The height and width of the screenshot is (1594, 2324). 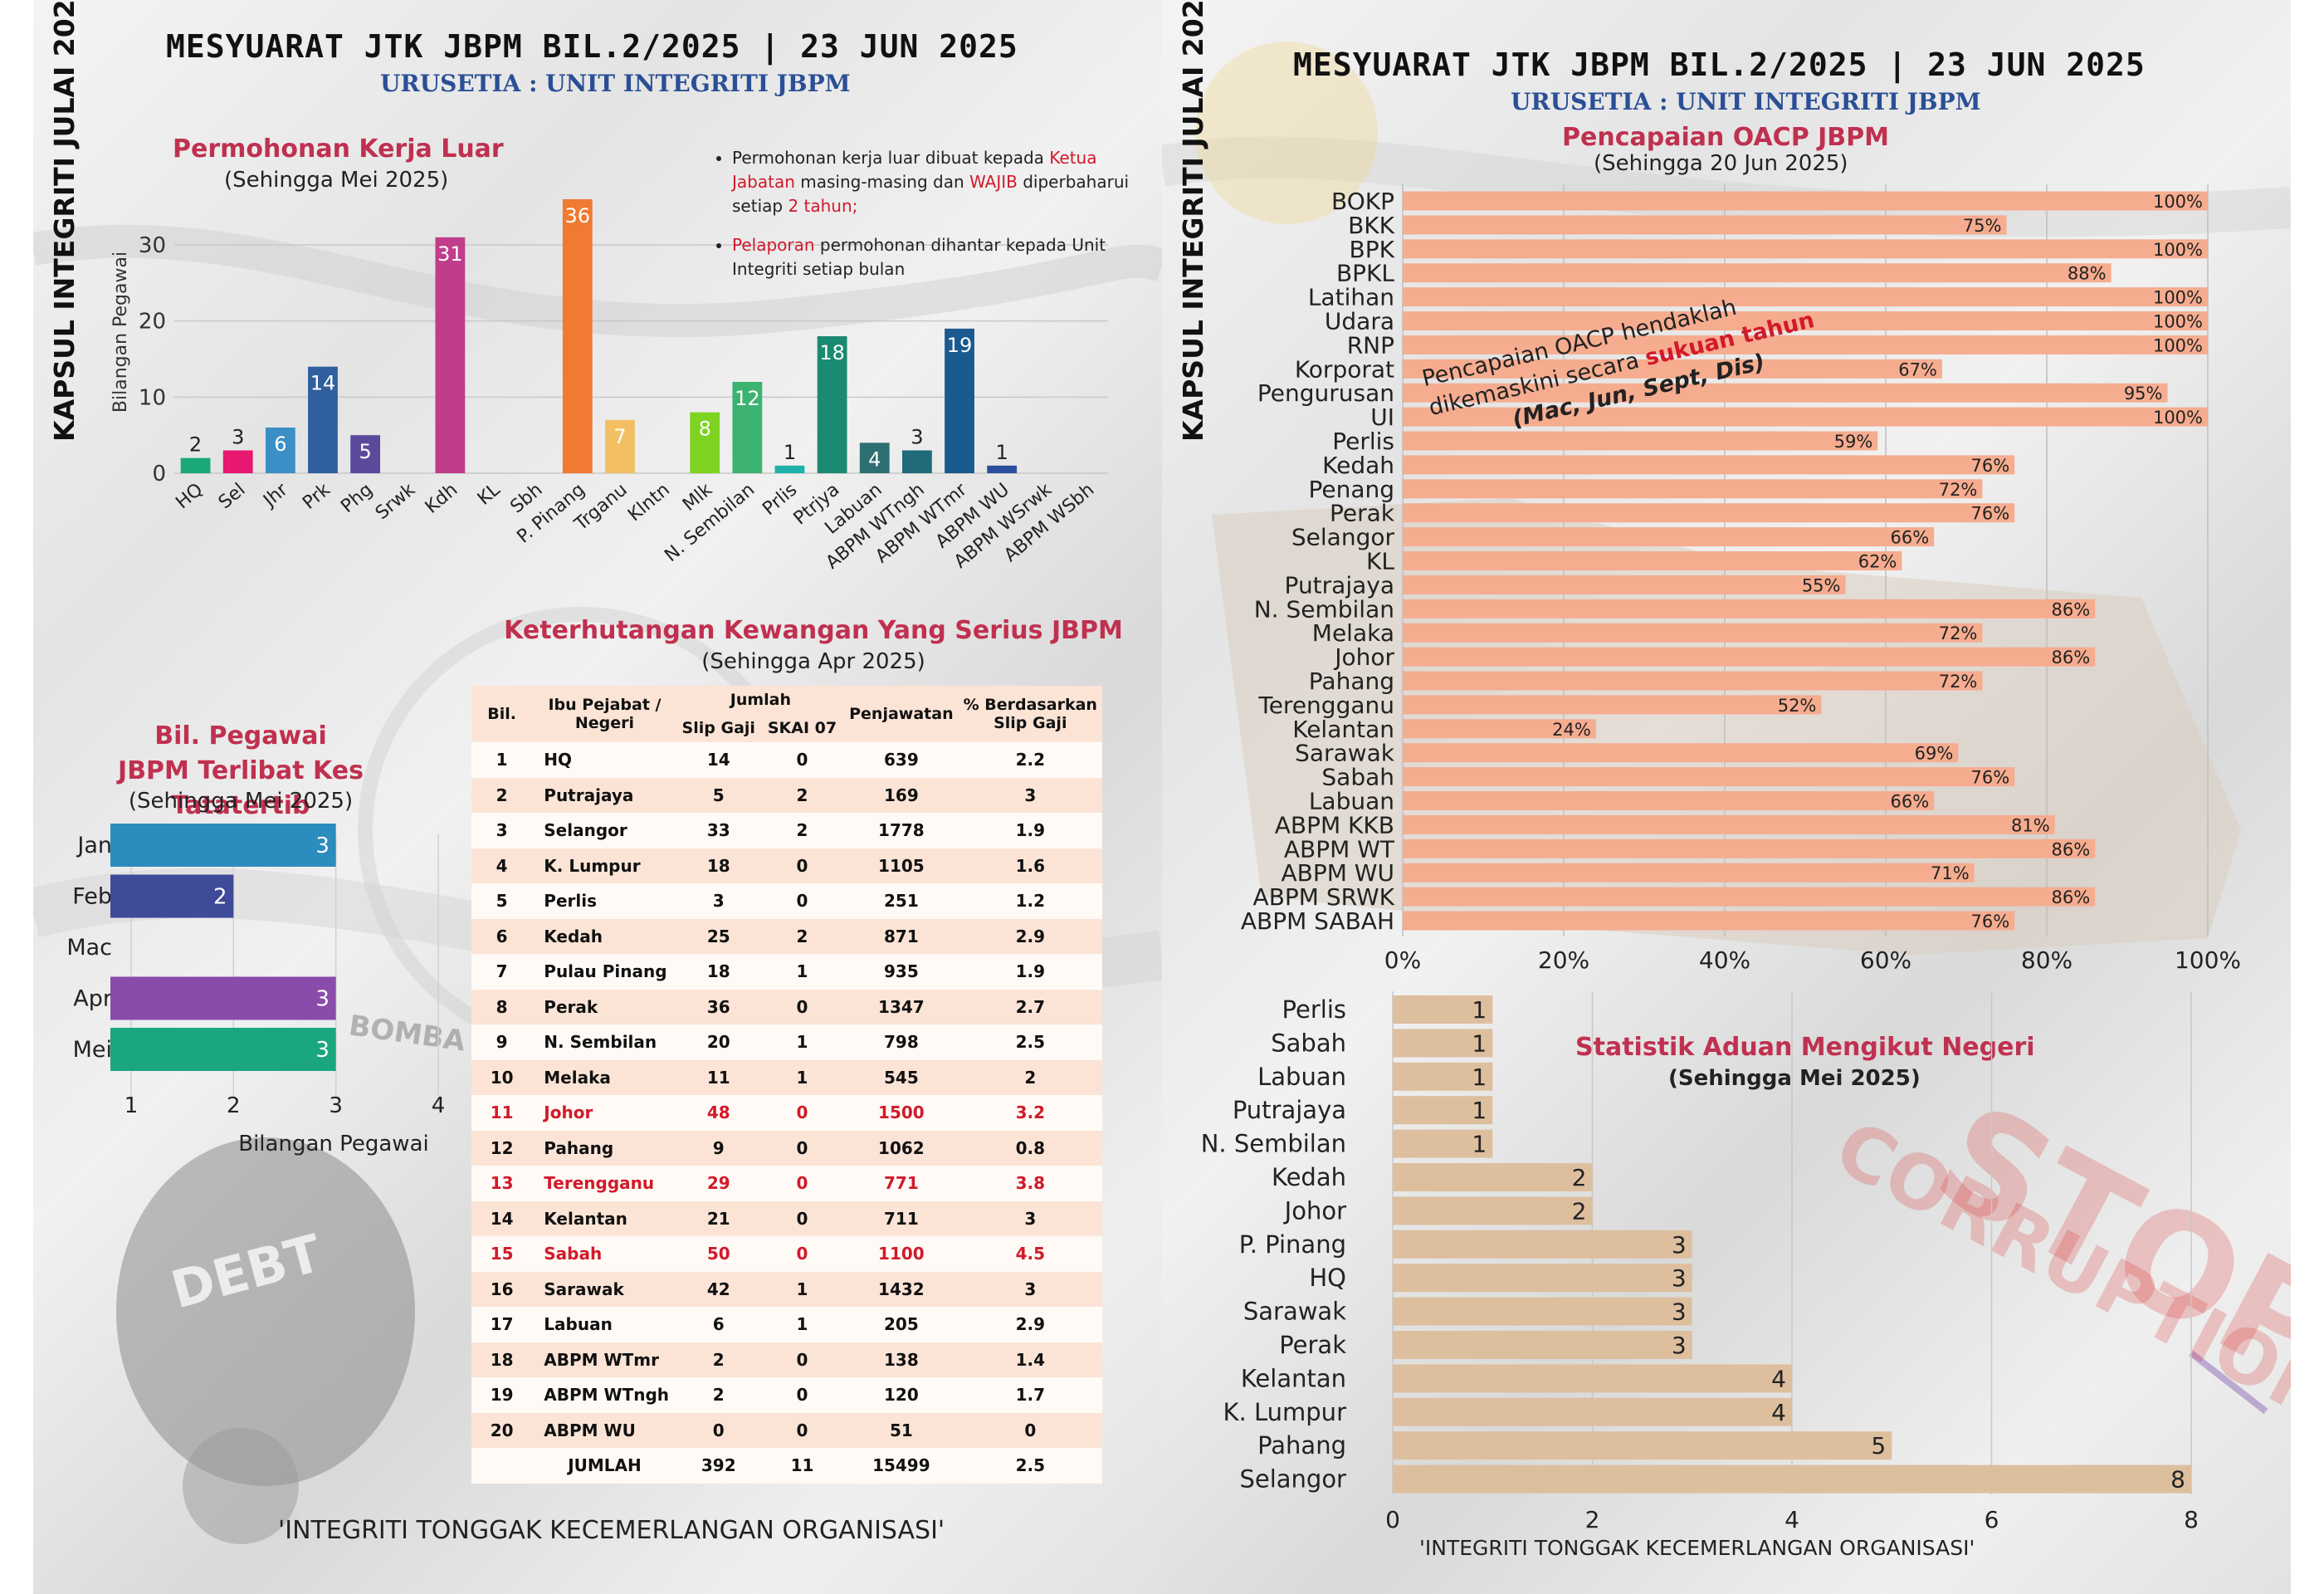 I want to click on y-tick-label: BPKL, so click(x=1365, y=273).